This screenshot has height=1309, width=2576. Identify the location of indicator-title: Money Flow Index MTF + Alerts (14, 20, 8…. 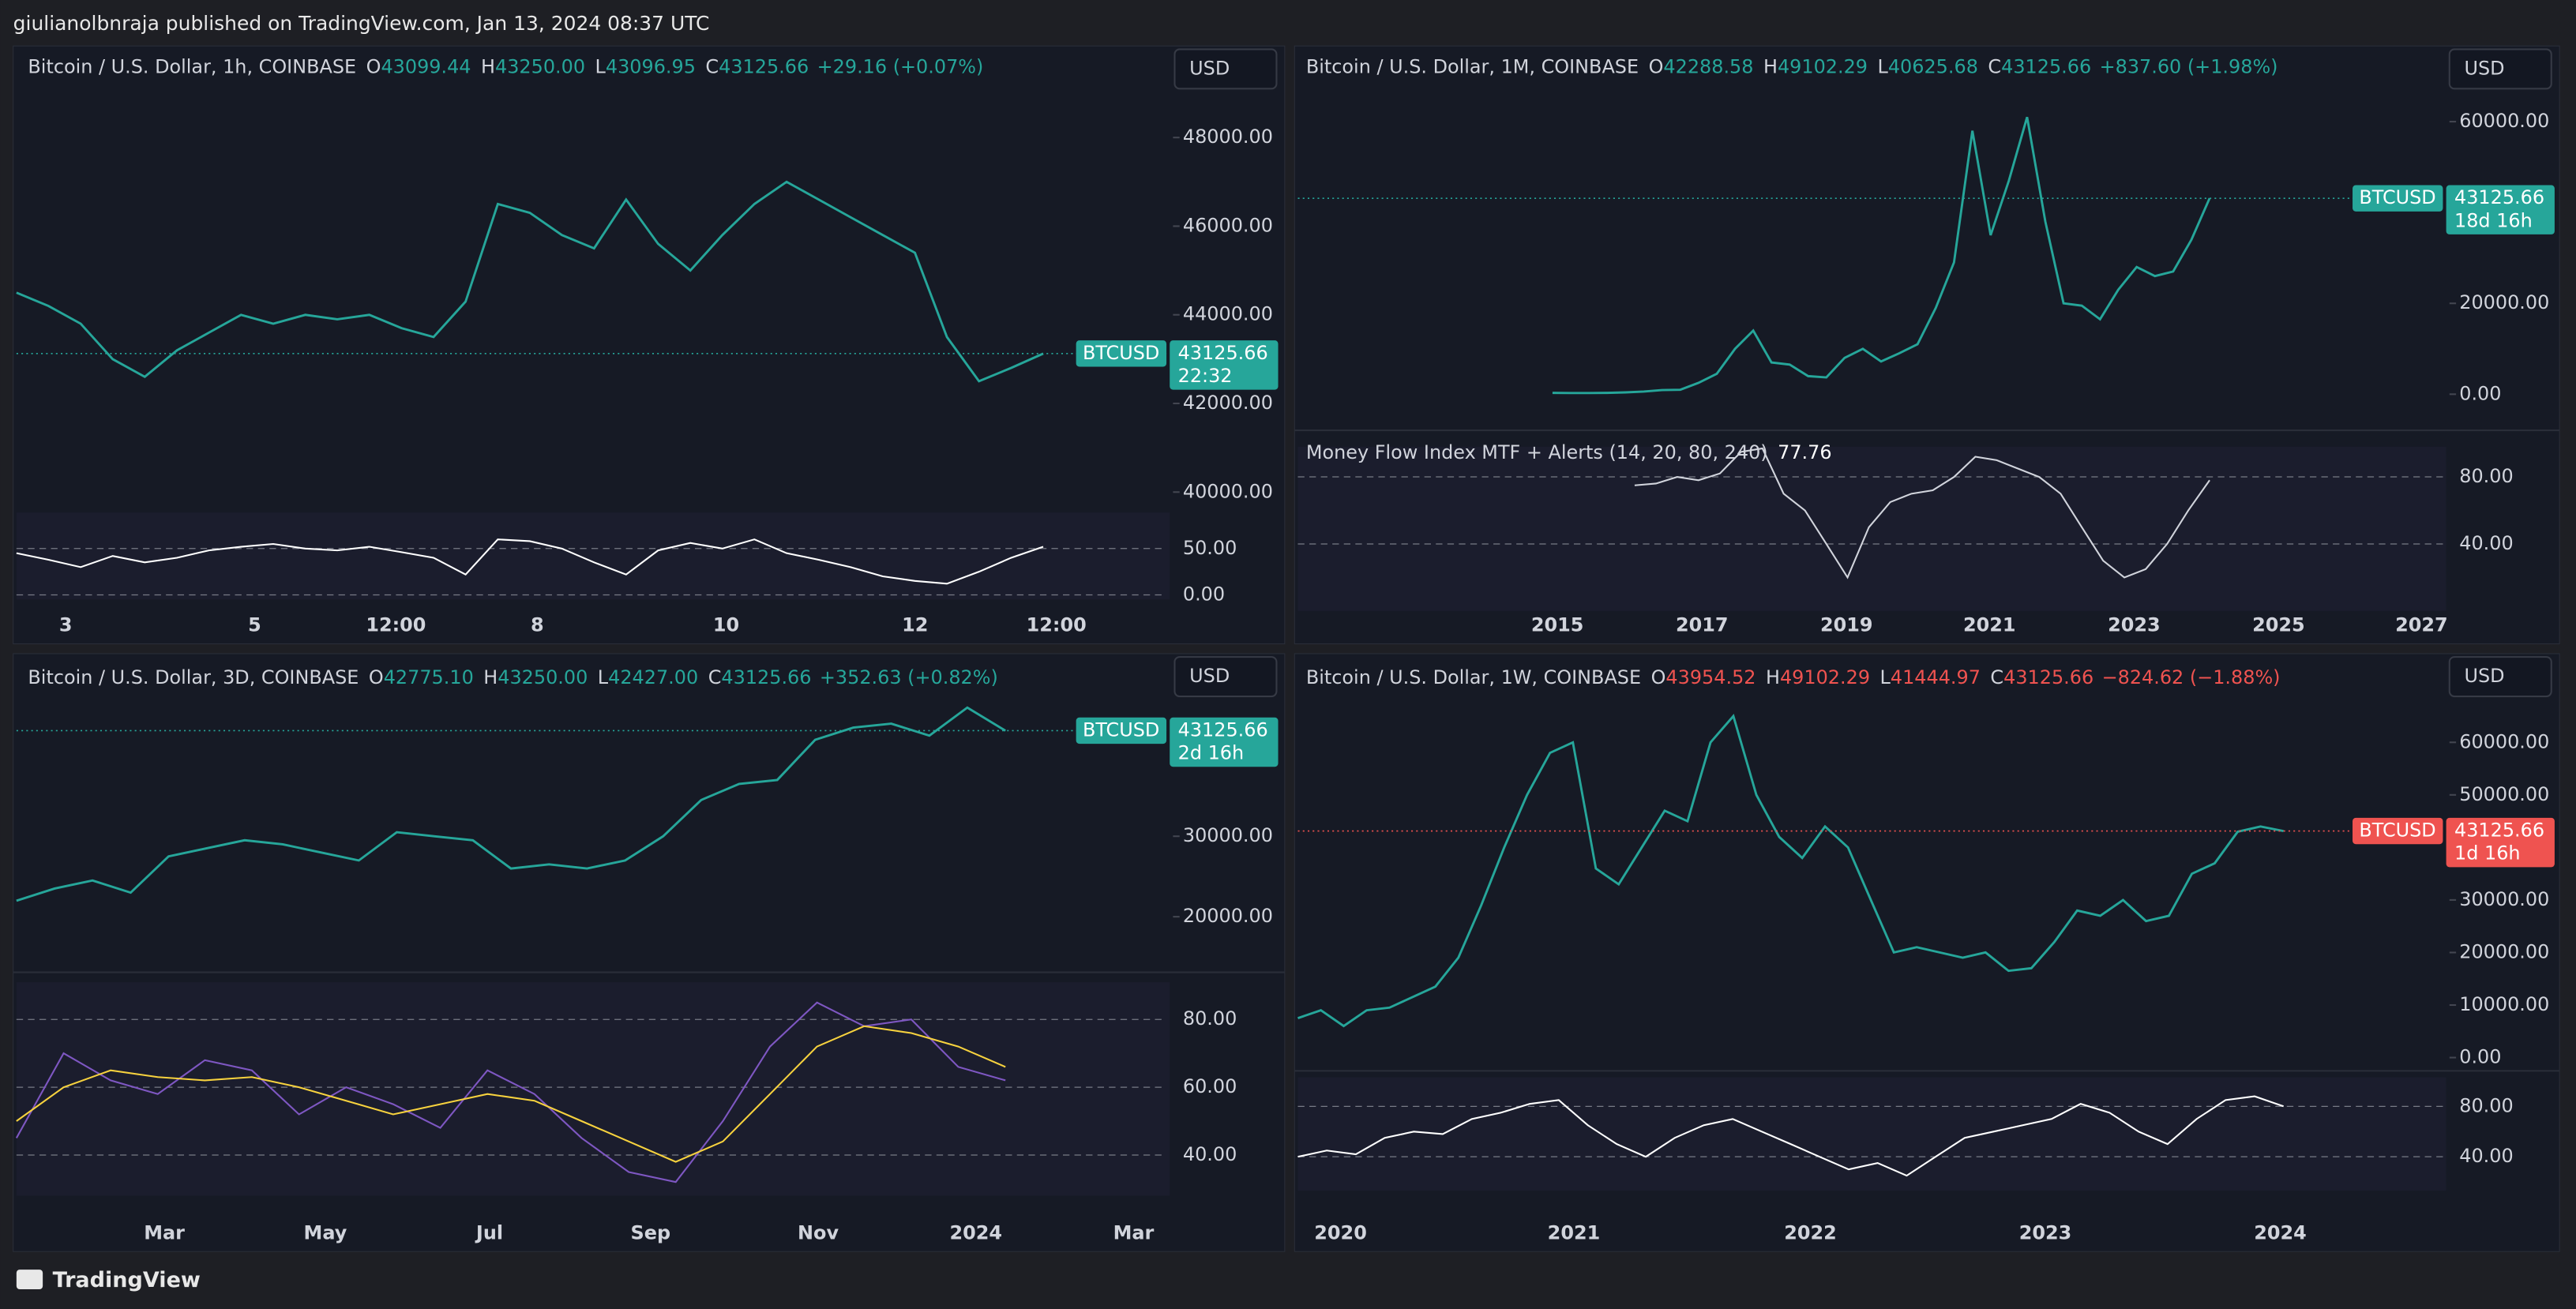
(1537, 452).